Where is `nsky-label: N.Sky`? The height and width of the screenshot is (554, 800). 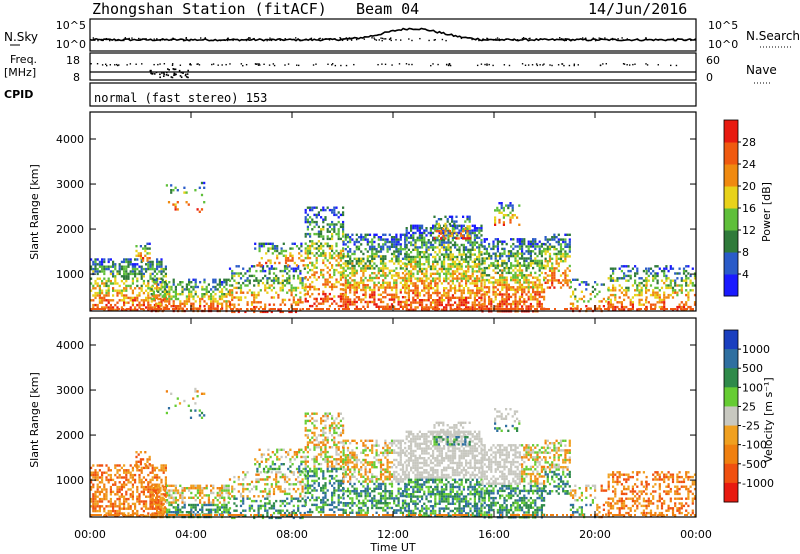 nsky-label: N.Sky is located at coordinates (21, 37).